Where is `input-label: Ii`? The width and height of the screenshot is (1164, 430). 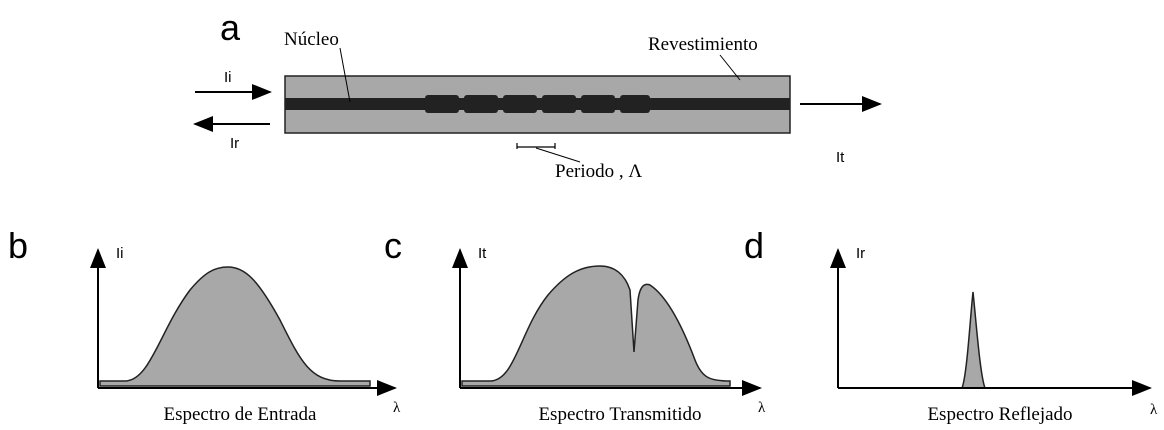
input-label: Ii is located at coordinates (228, 77).